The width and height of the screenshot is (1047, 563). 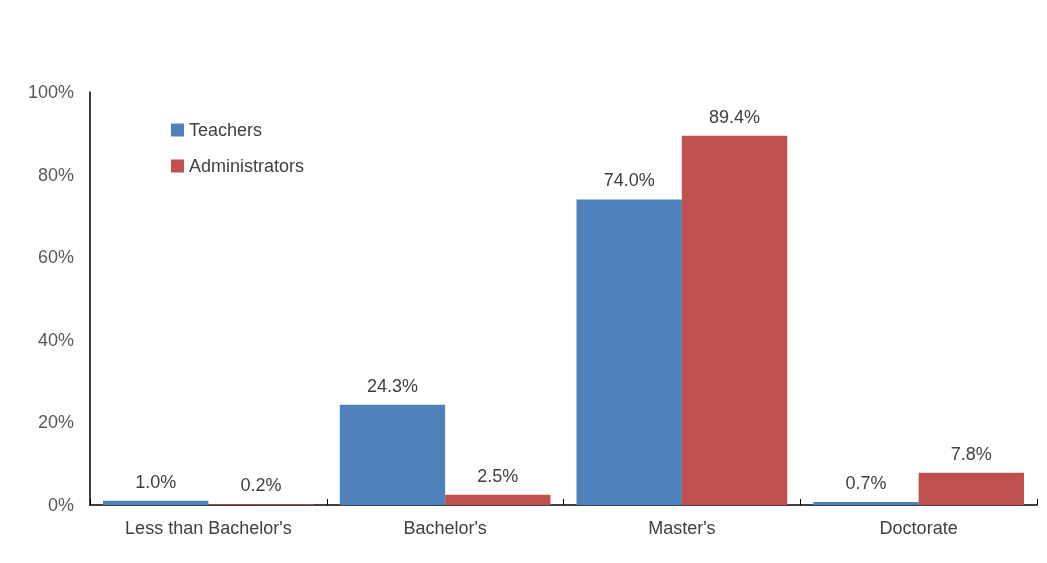 I want to click on y-tick-label: 0%, so click(x=60, y=505).